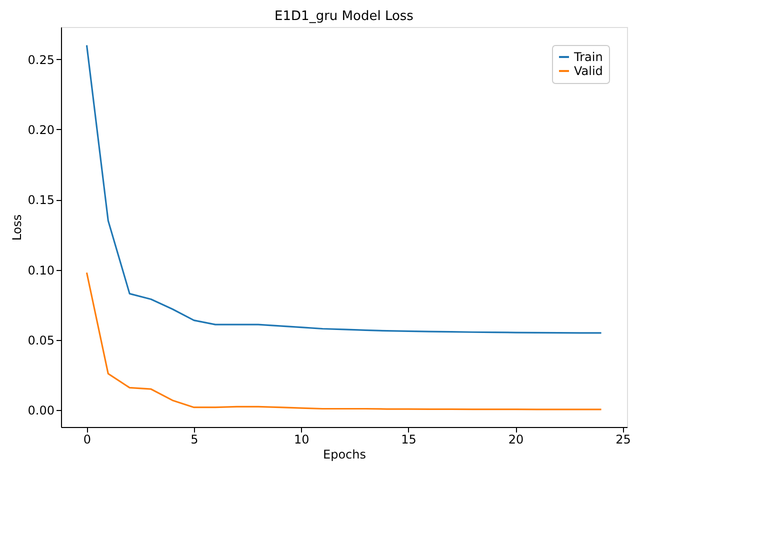  I want to click on x-tick-label: 15, so click(408, 439).